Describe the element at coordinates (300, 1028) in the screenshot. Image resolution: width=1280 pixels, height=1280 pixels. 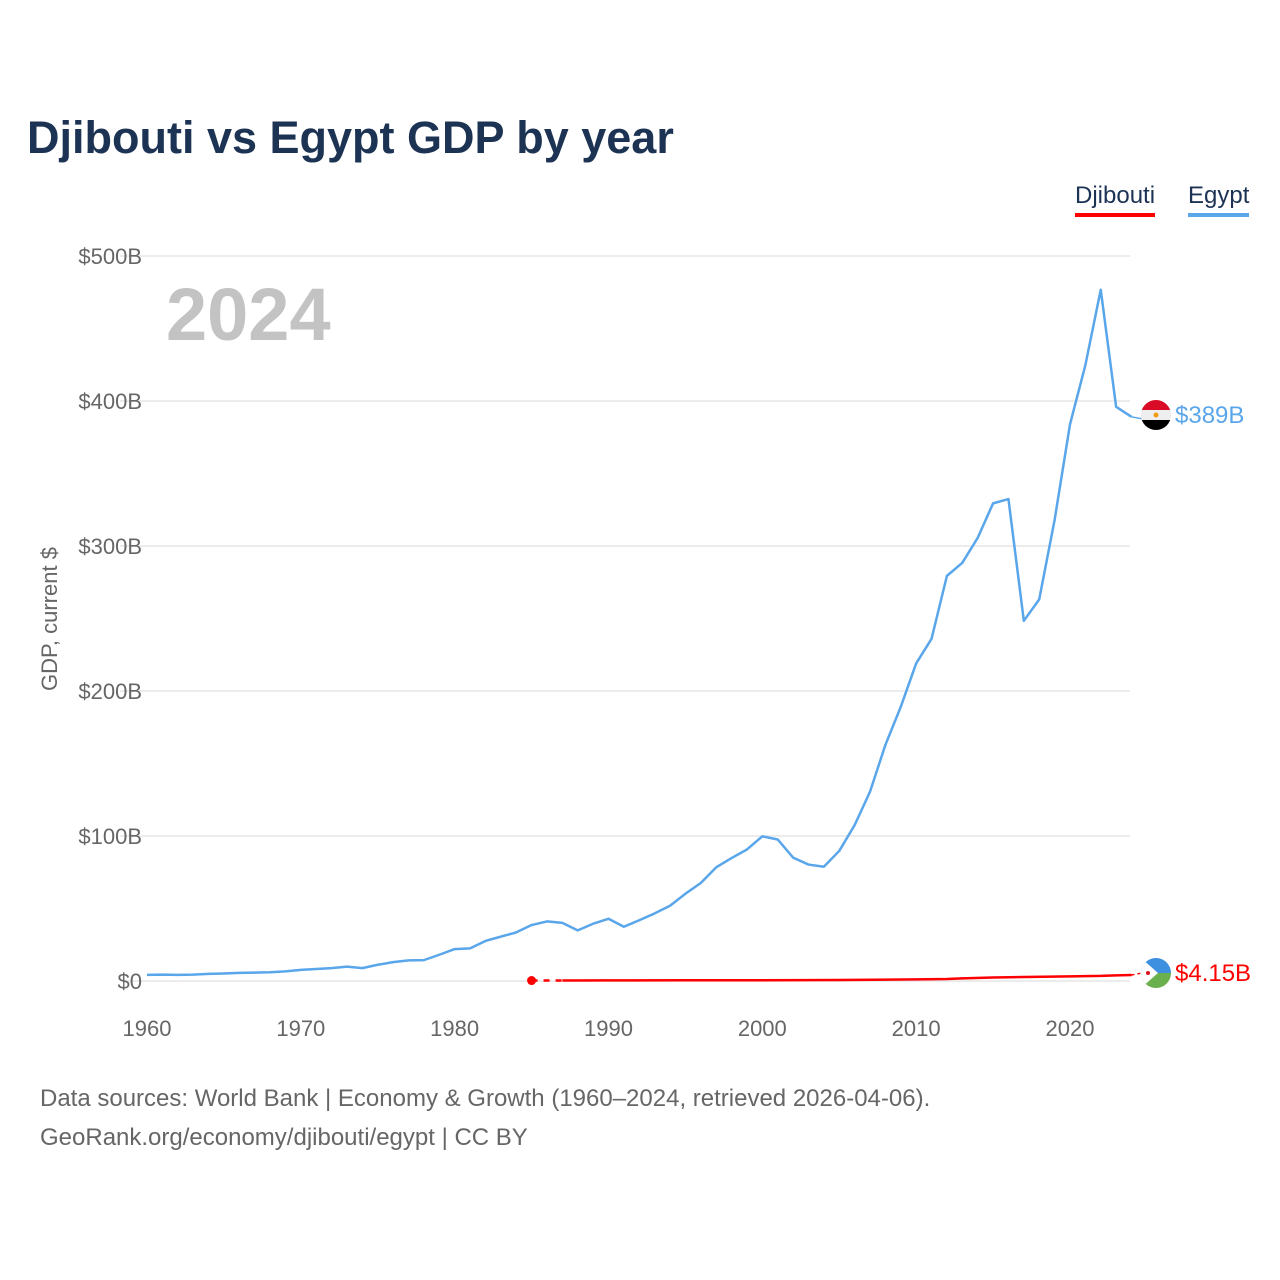
I see `x-tick-label: 1970` at that location.